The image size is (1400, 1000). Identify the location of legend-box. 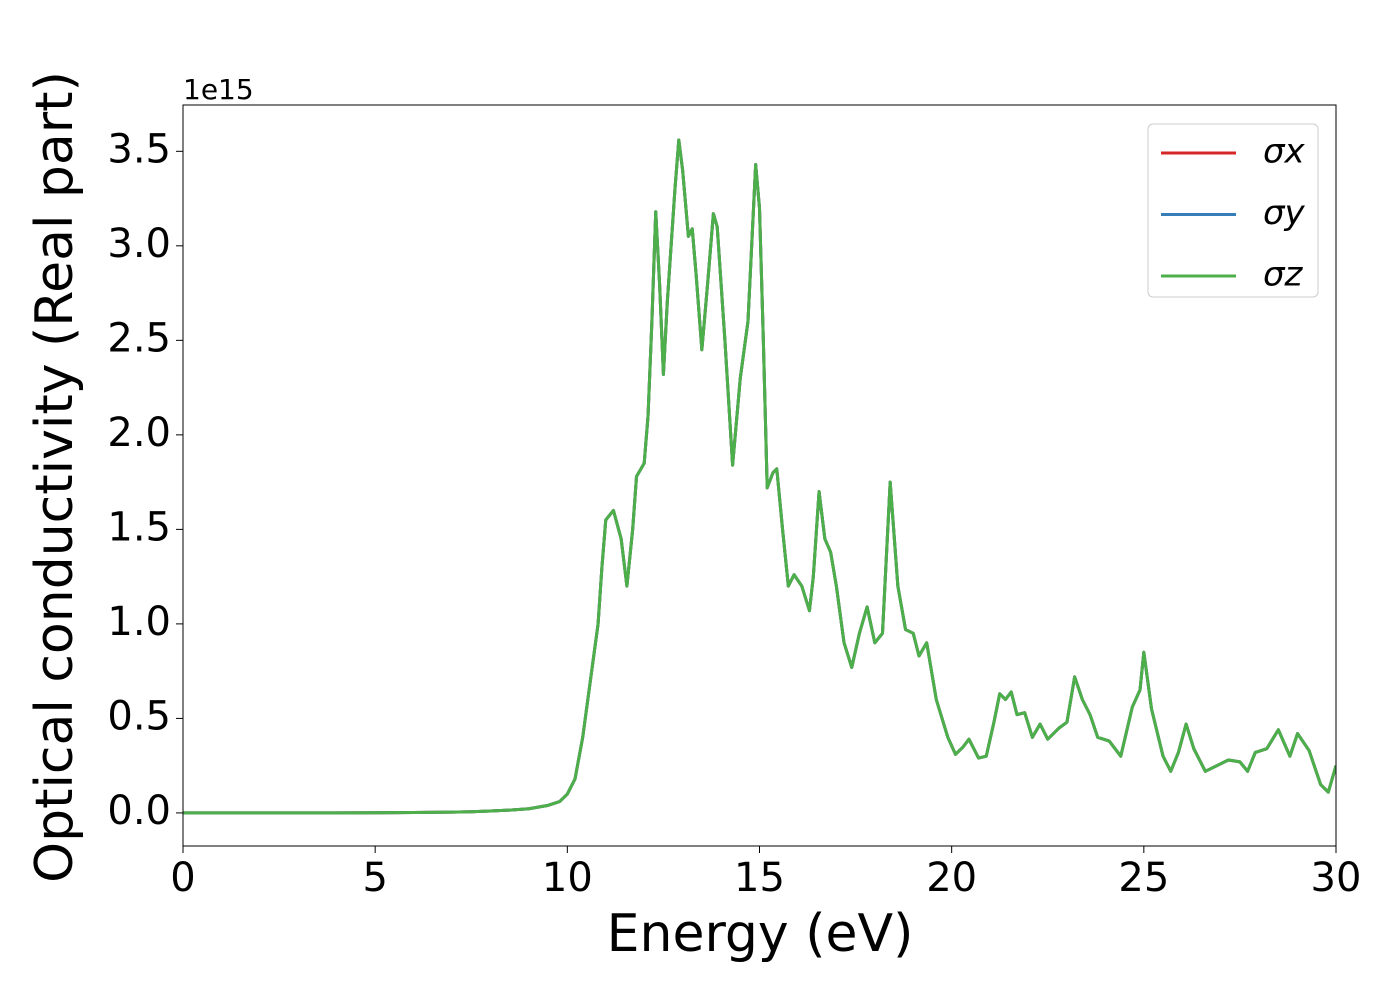
(1233, 210).